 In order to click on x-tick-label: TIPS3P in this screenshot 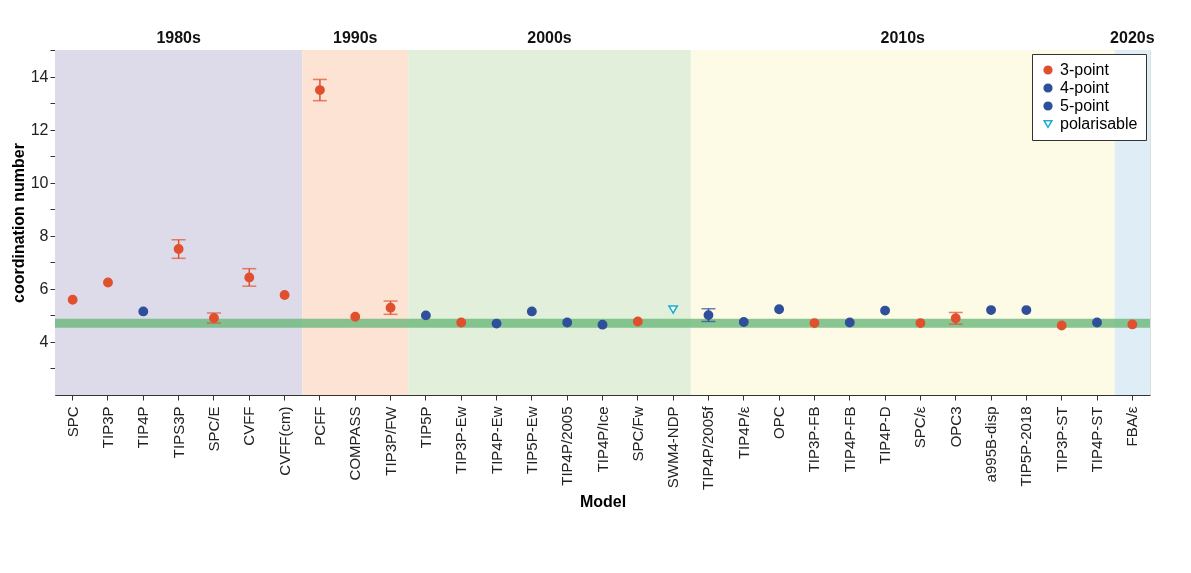, I will do `click(178, 432)`.